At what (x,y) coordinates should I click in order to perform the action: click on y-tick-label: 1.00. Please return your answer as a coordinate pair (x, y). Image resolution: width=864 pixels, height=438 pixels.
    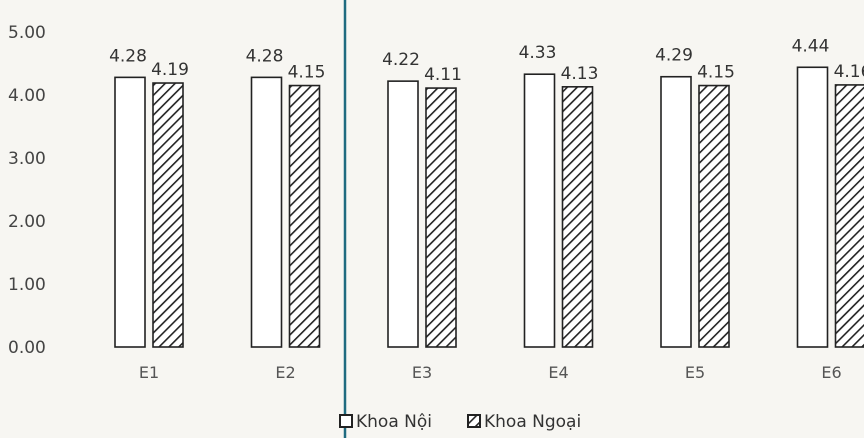
    Looking at the image, I should click on (27, 285).